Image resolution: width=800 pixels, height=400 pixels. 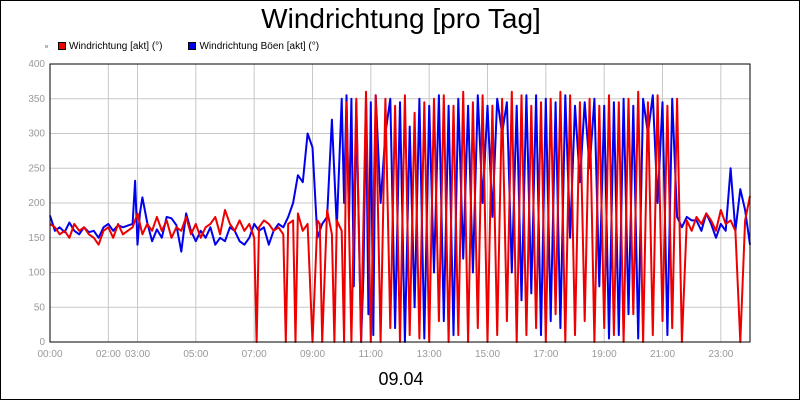 I want to click on legend-label-series-1: Windrichtung Böen [akt] (°), so click(x=259, y=46).